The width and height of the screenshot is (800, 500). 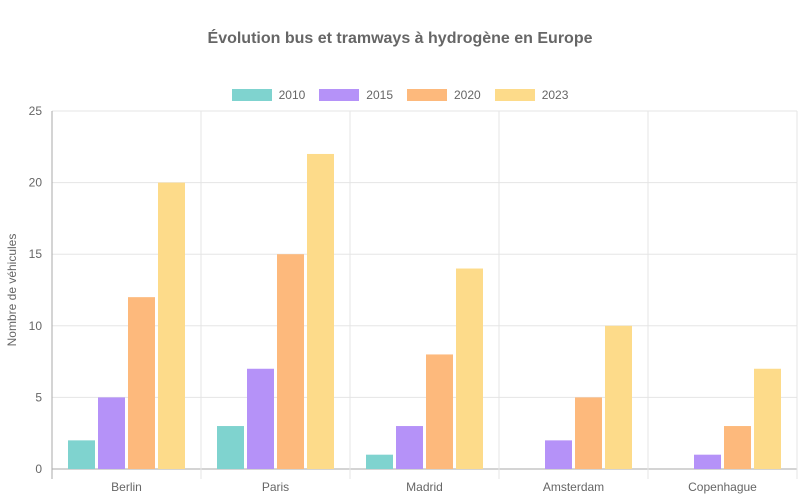 What do you see at coordinates (292, 95) in the screenshot?
I see `legend-label: 2010` at bounding box center [292, 95].